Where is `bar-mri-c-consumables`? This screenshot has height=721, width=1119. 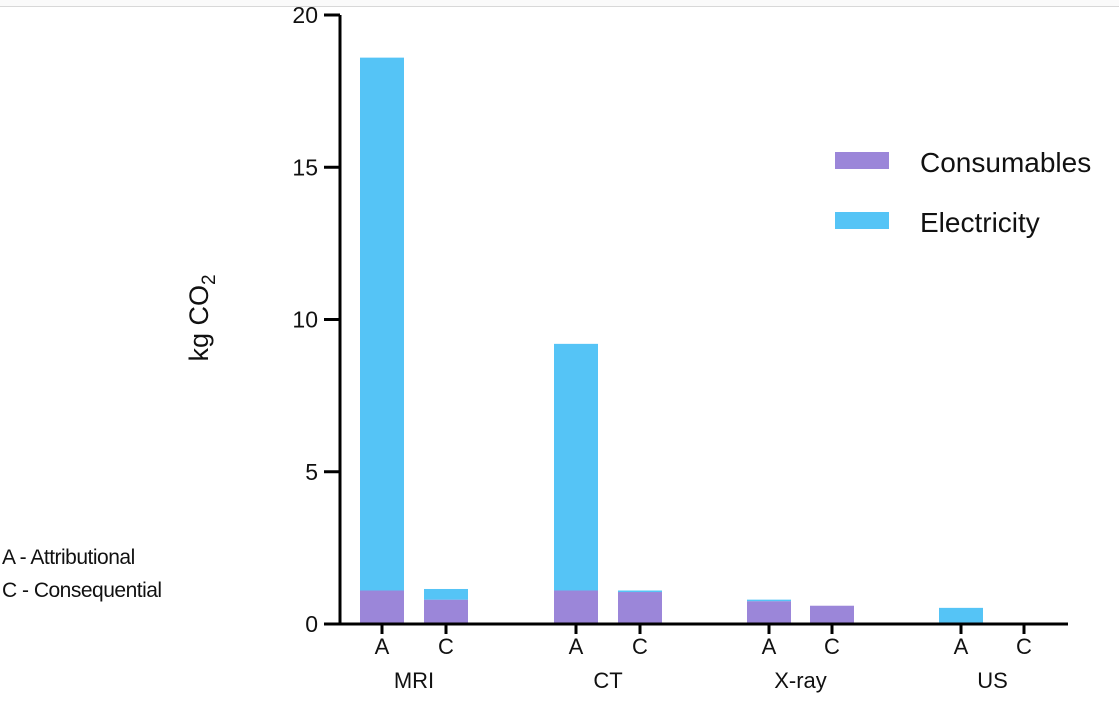
bar-mri-c-consumables is located at coordinates (446, 611).